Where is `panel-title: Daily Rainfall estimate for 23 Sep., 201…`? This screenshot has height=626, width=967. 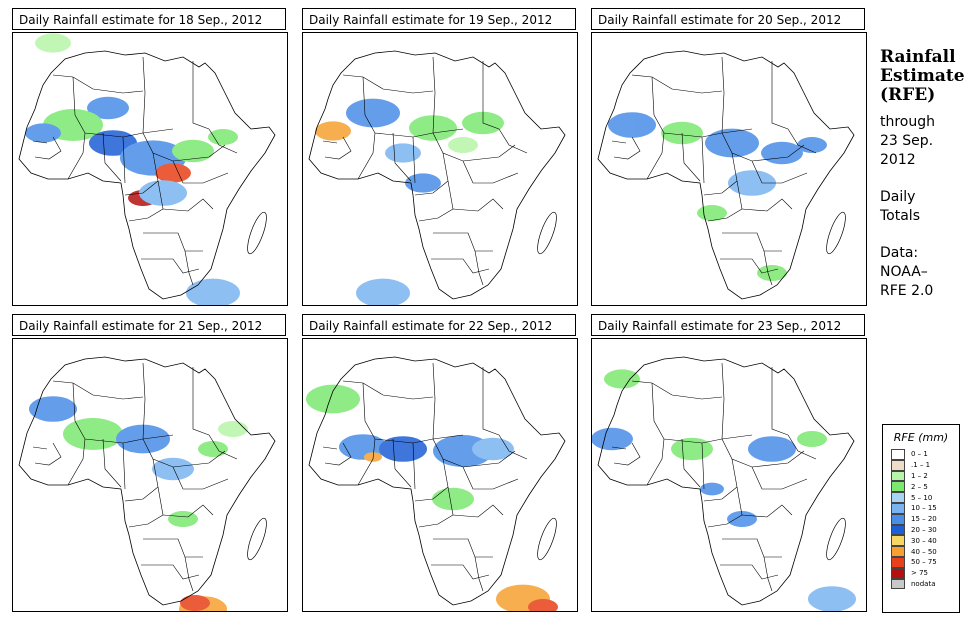
panel-title: Daily Rainfall estimate for 23 Sep., 201… is located at coordinates (728, 325).